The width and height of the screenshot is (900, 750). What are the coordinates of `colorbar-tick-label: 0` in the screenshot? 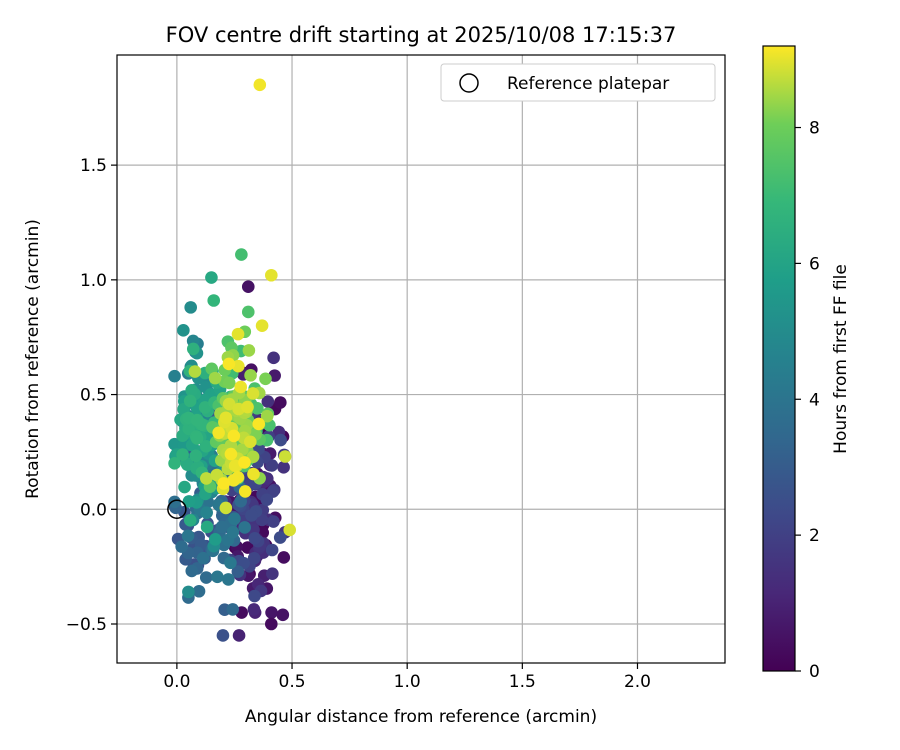 It's located at (814, 672).